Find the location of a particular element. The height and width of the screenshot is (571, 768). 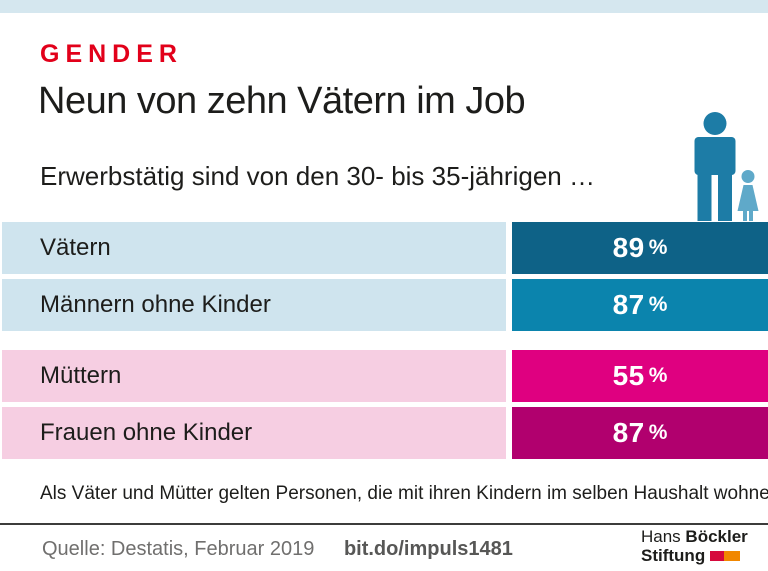

row-value: 55 is located at coordinates (628, 375).